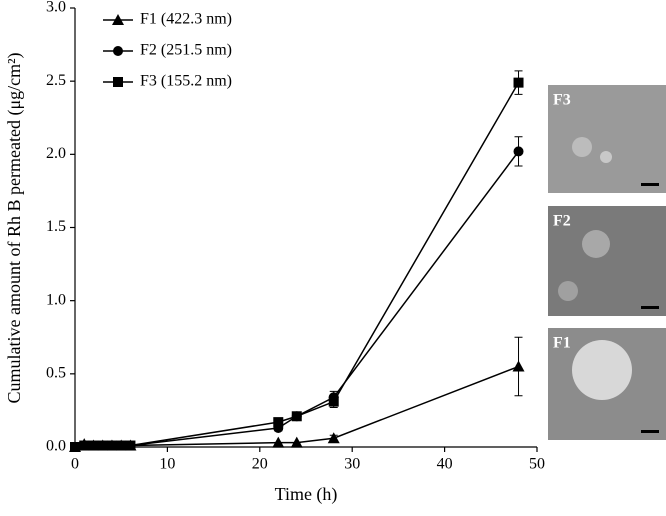 This screenshot has width=666, height=516. I want to click on legend-label: F2 (251.5 nm), so click(186, 50).